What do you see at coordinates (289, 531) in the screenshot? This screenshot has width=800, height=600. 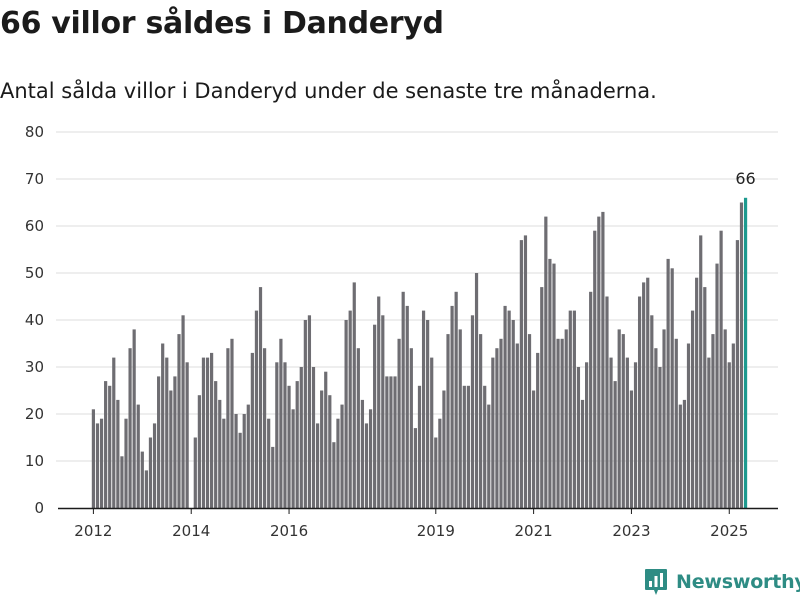 I see `x-tick-label: 2016` at bounding box center [289, 531].